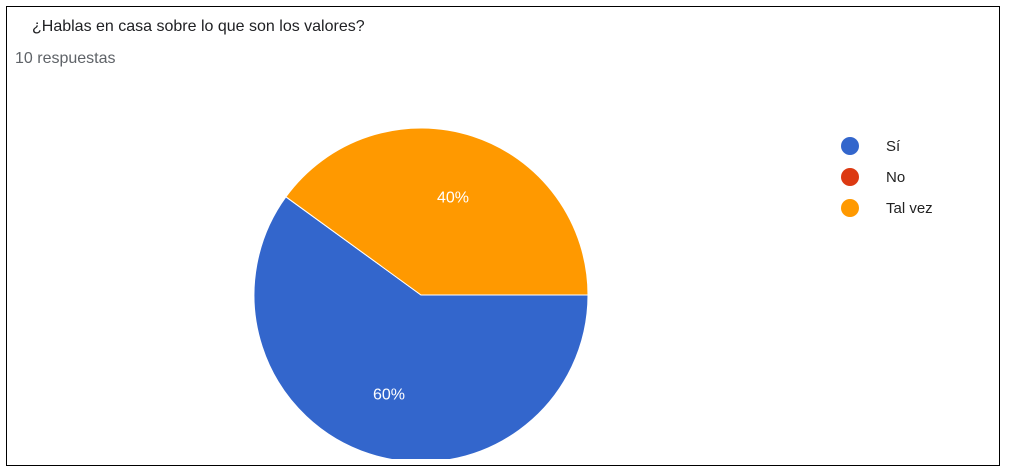 This screenshot has height=466, width=1009. What do you see at coordinates (453, 198) in the screenshot?
I see `data-label-tal-vez: 40%` at bounding box center [453, 198].